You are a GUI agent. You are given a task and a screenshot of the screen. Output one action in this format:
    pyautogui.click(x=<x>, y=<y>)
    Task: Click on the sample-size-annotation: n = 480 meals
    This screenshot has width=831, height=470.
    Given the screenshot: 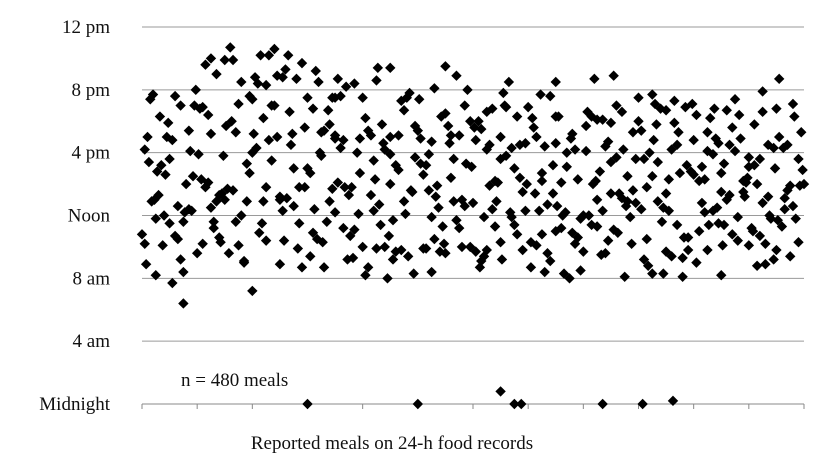 What is the action you would take?
    pyautogui.click(x=234, y=380)
    